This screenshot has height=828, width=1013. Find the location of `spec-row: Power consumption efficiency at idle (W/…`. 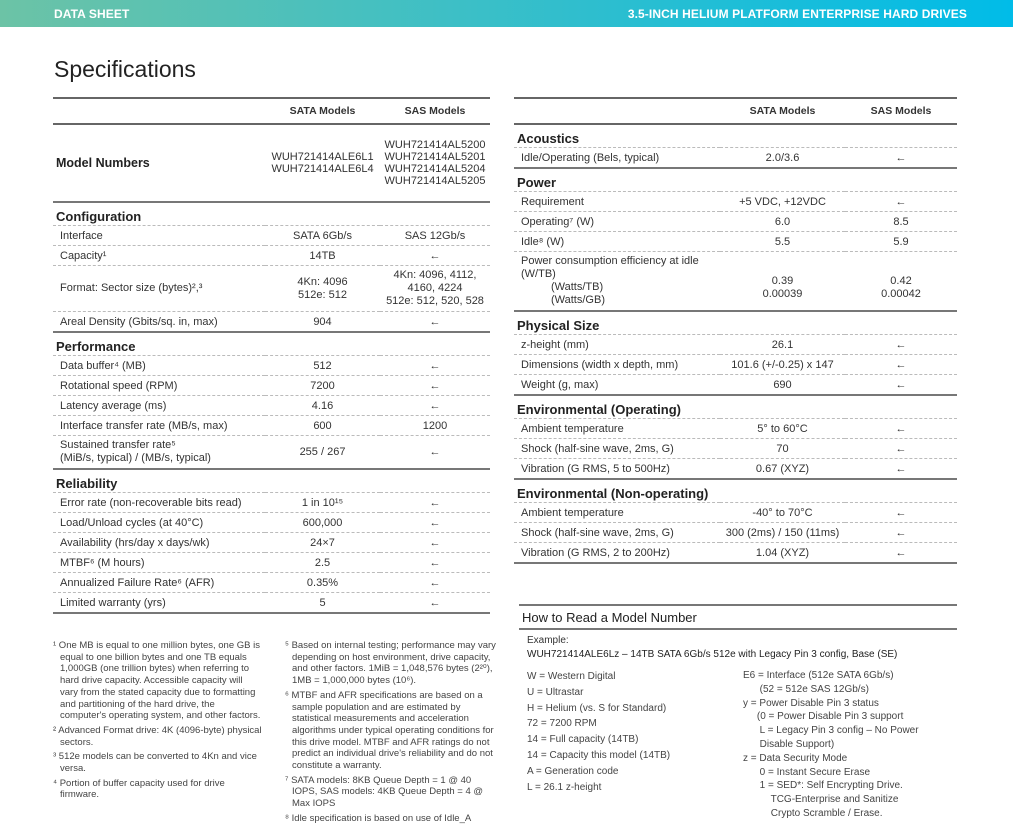

spec-row: Power consumption efficiency at idle (W/… is located at coordinates (735, 281).